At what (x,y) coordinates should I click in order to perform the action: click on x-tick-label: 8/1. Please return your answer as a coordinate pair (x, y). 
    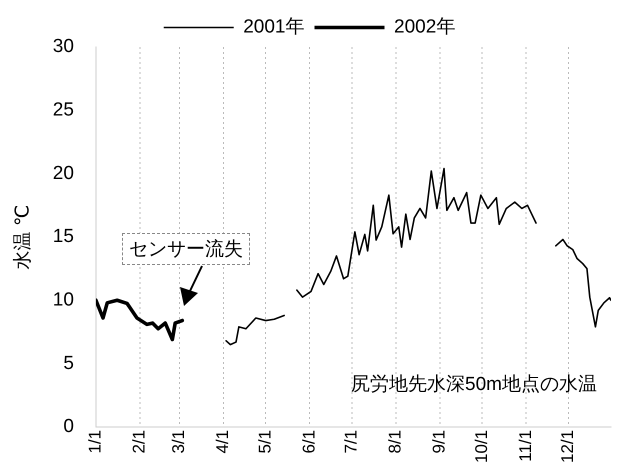
    Looking at the image, I should click on (395, 442).